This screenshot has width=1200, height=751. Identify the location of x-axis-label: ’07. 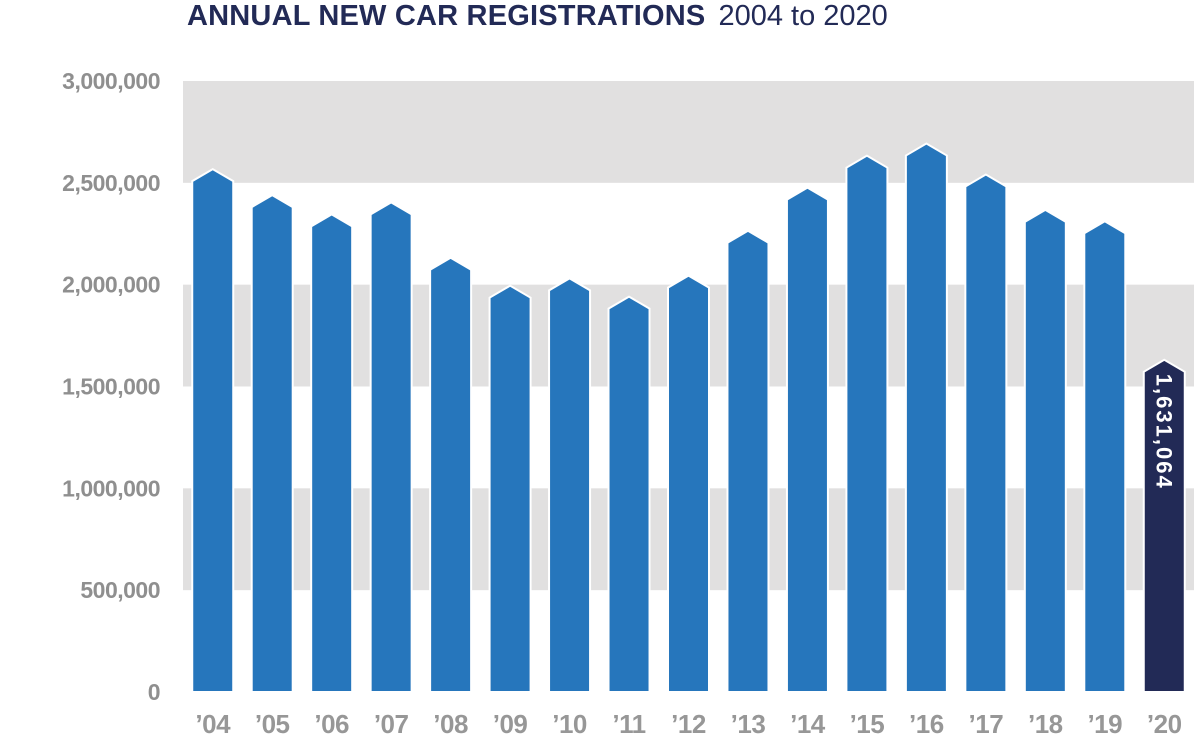
(391, 724).